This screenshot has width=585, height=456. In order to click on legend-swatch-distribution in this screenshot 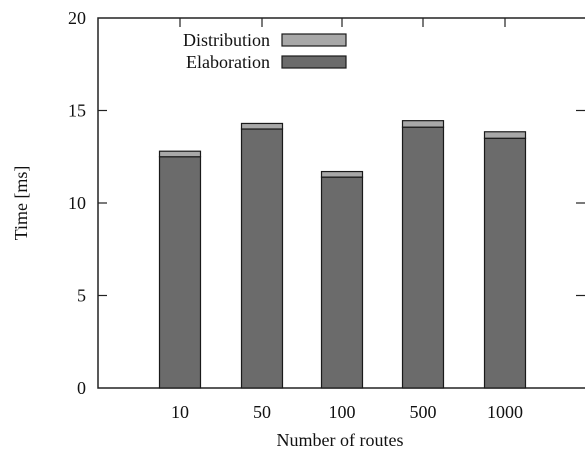, I will do `click(314, 40)`.